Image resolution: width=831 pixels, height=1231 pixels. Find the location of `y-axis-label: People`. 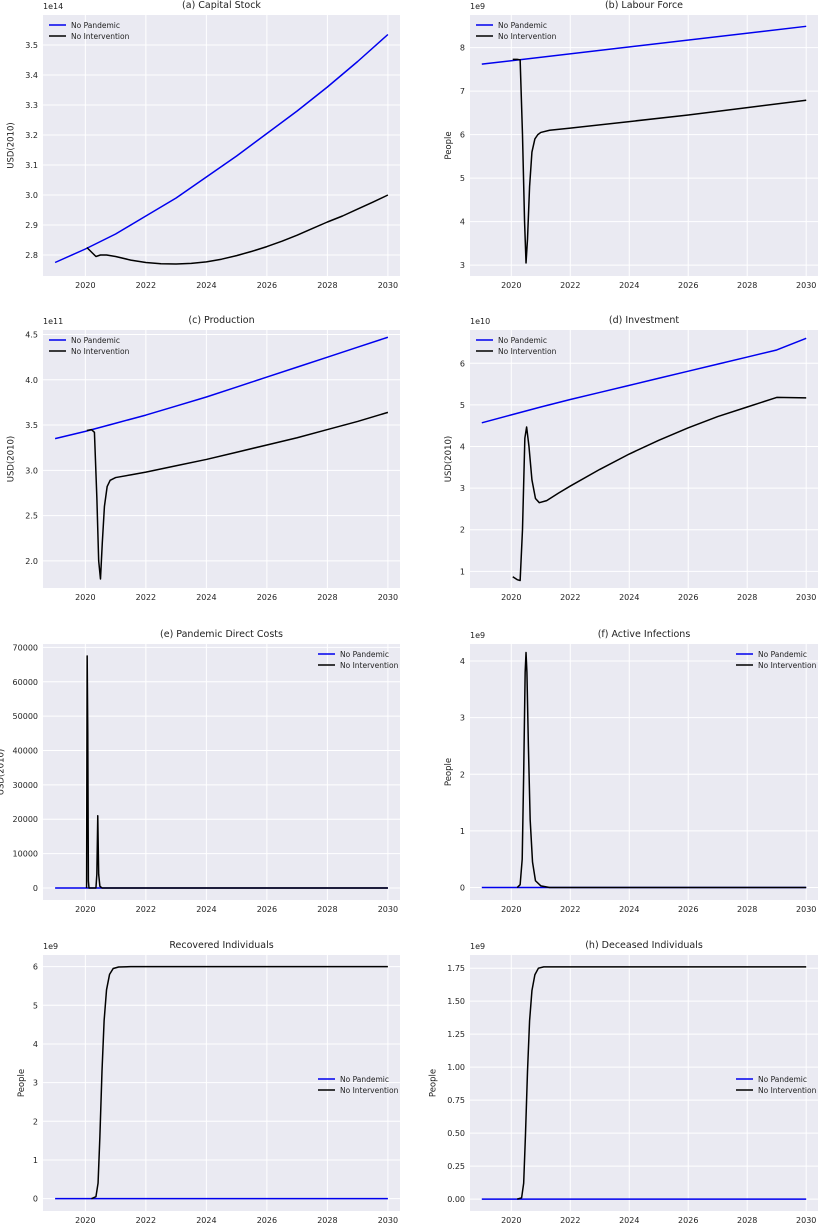

y-axis-label: People is located at coordinates (22, 1083).